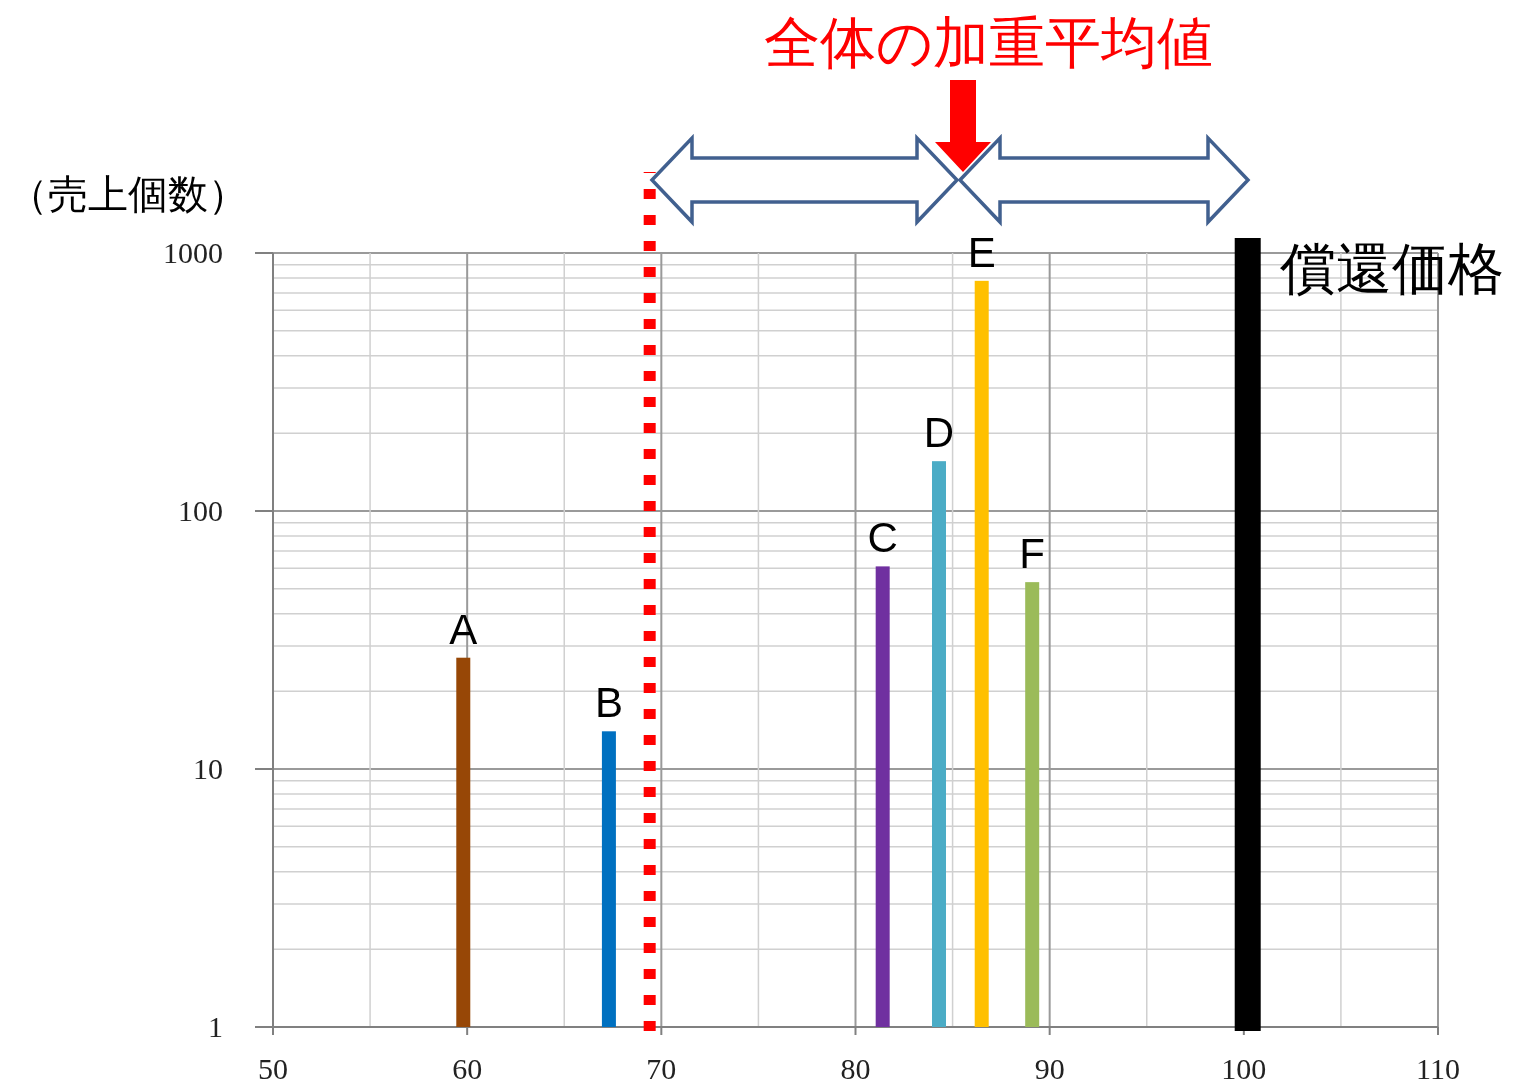 The height and width of the screenshot is (1089, 1537). I want to click on series-label: A, so click(463, 629).